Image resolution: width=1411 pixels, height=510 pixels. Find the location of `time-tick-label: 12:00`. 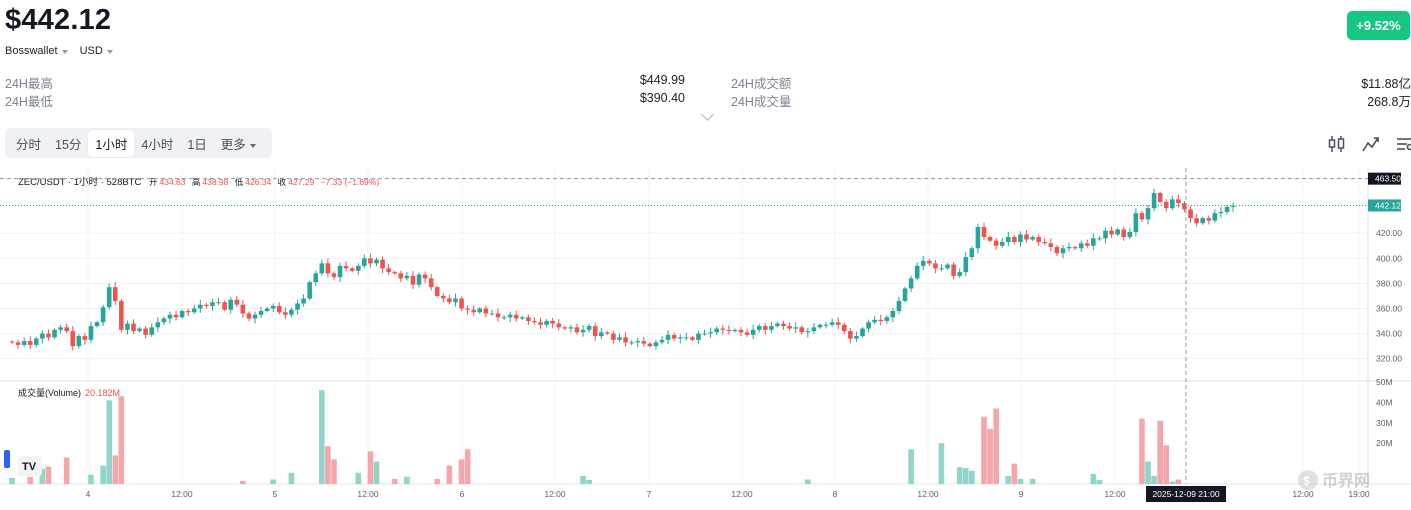

time-tick-label: 12:00 is located at coordinates (928, 494).